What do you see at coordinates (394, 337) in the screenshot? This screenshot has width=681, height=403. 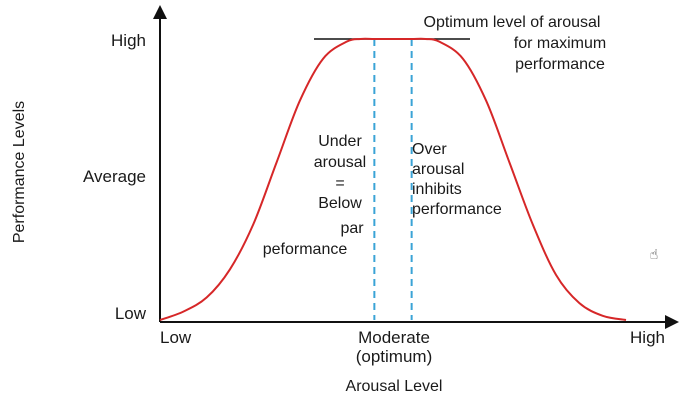 I see `x-tick-moderate: Moderate` at bounding box center [394, 337].